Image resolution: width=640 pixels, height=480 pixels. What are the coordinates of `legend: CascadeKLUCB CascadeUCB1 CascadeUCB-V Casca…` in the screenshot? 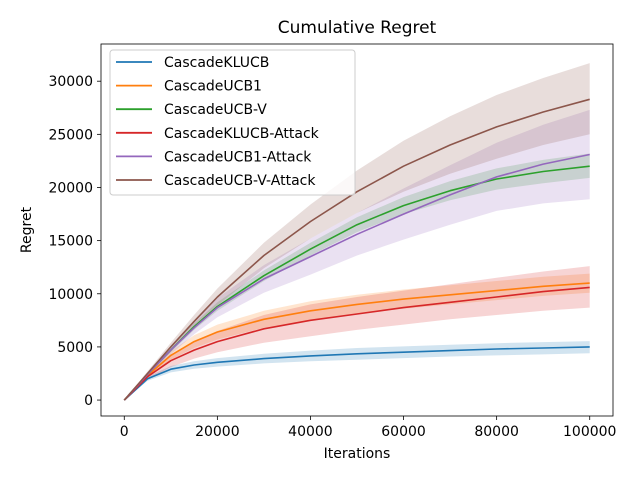 It's located at (232, 122).